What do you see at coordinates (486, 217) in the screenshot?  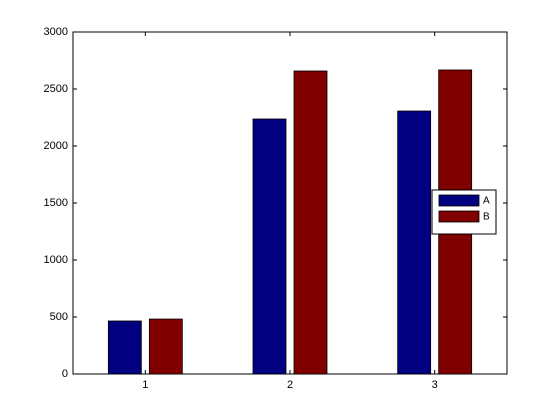 I see `legend-label: B` at bounding box center [486, 217].